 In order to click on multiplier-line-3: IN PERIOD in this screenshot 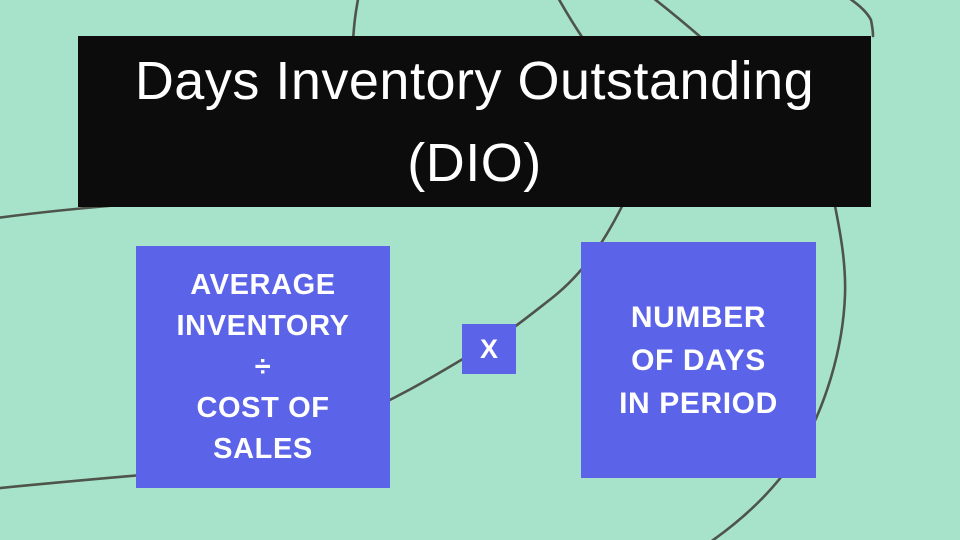, I will do `click(698, 403)`.